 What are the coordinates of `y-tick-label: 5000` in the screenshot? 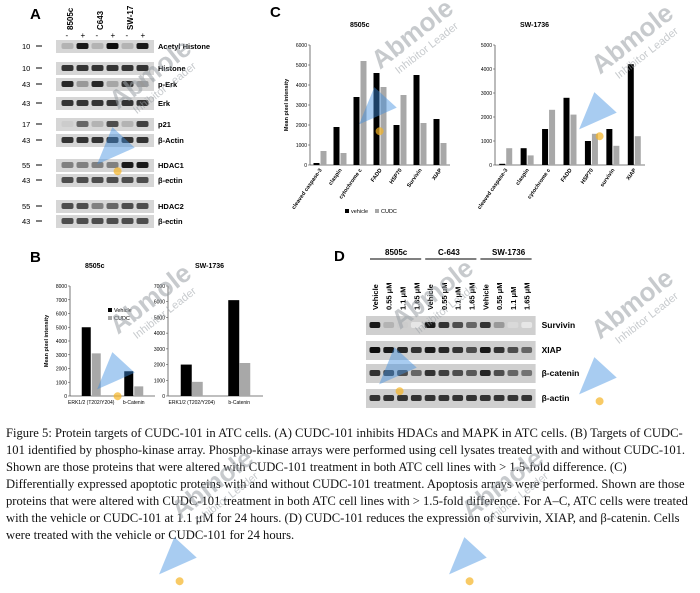 It's located at (61, 328).